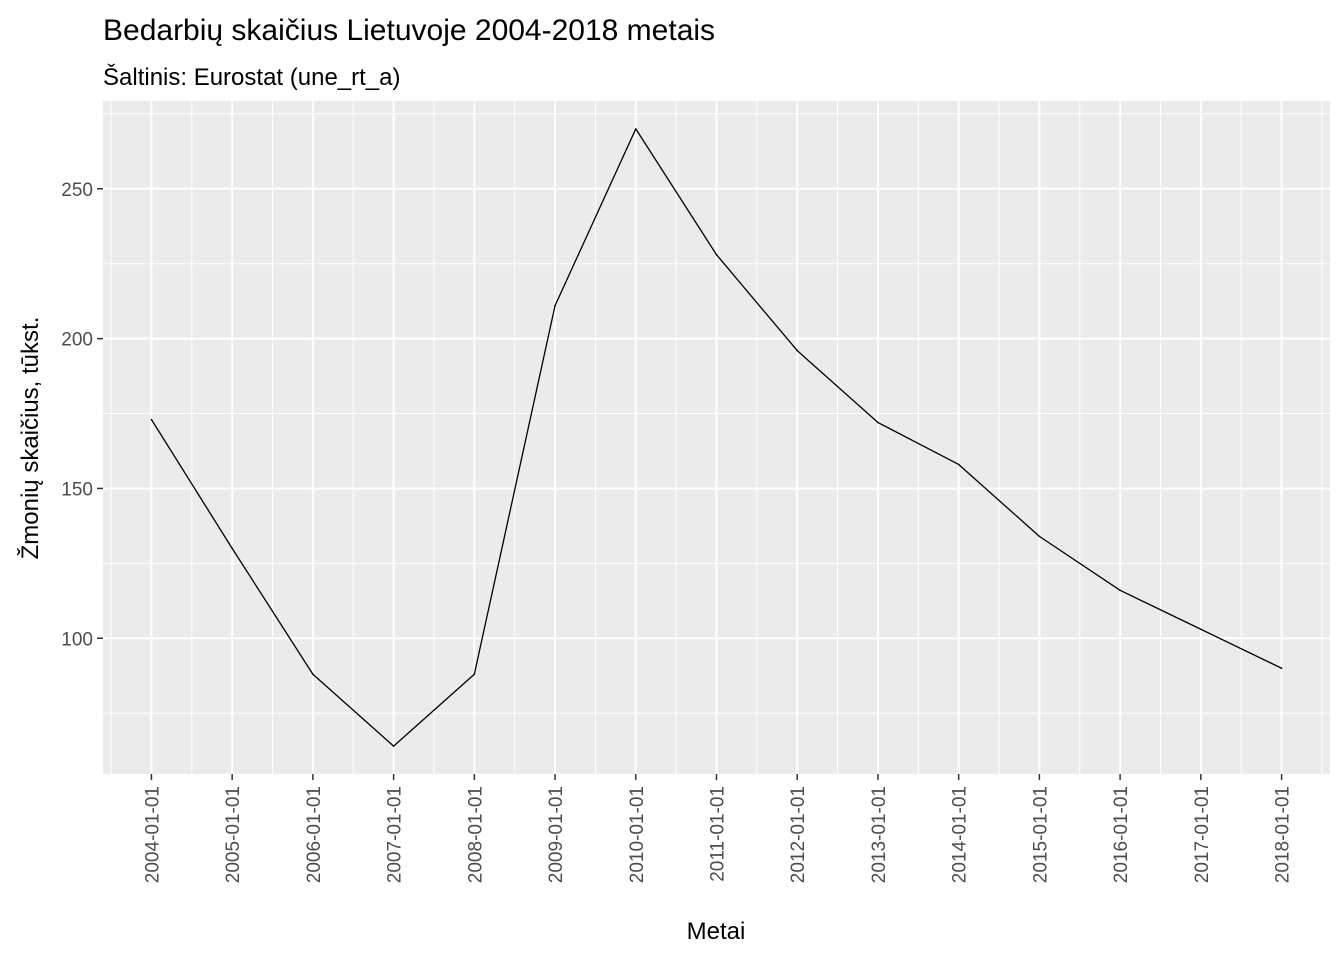 This screenshot has height=960, width=1344. I want to click on x-tick-label: 2015-01-01, so click(1040, 834).